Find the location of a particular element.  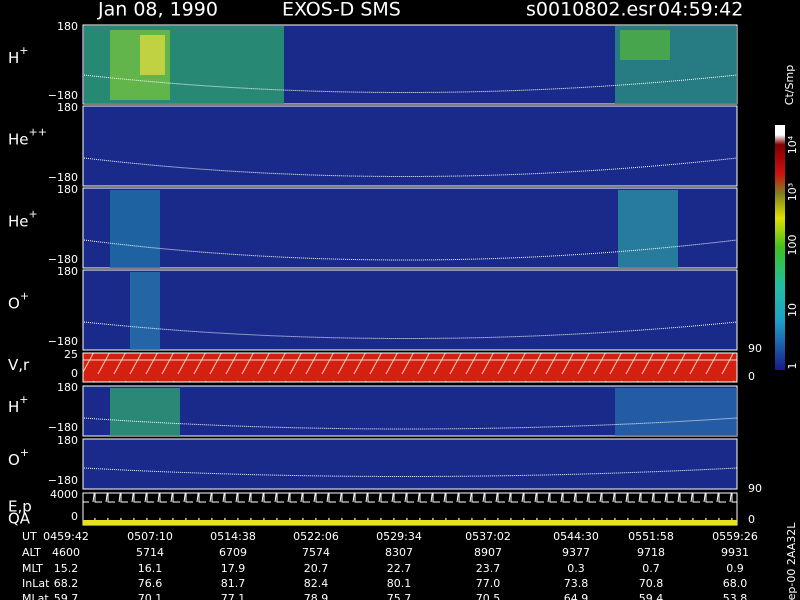

table-cell: 0.7 is located at coordinates (651, 568).